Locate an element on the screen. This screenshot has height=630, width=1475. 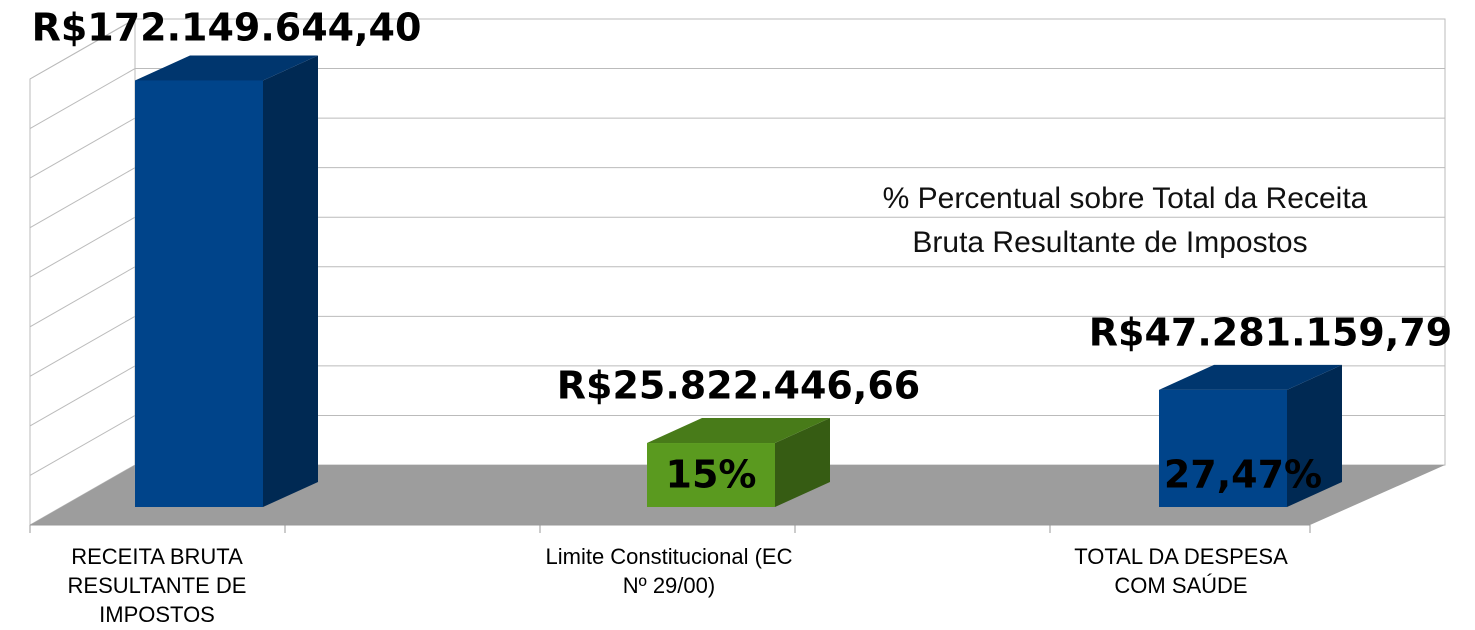
percent-label: 15% is located at coordinates (711, 475).